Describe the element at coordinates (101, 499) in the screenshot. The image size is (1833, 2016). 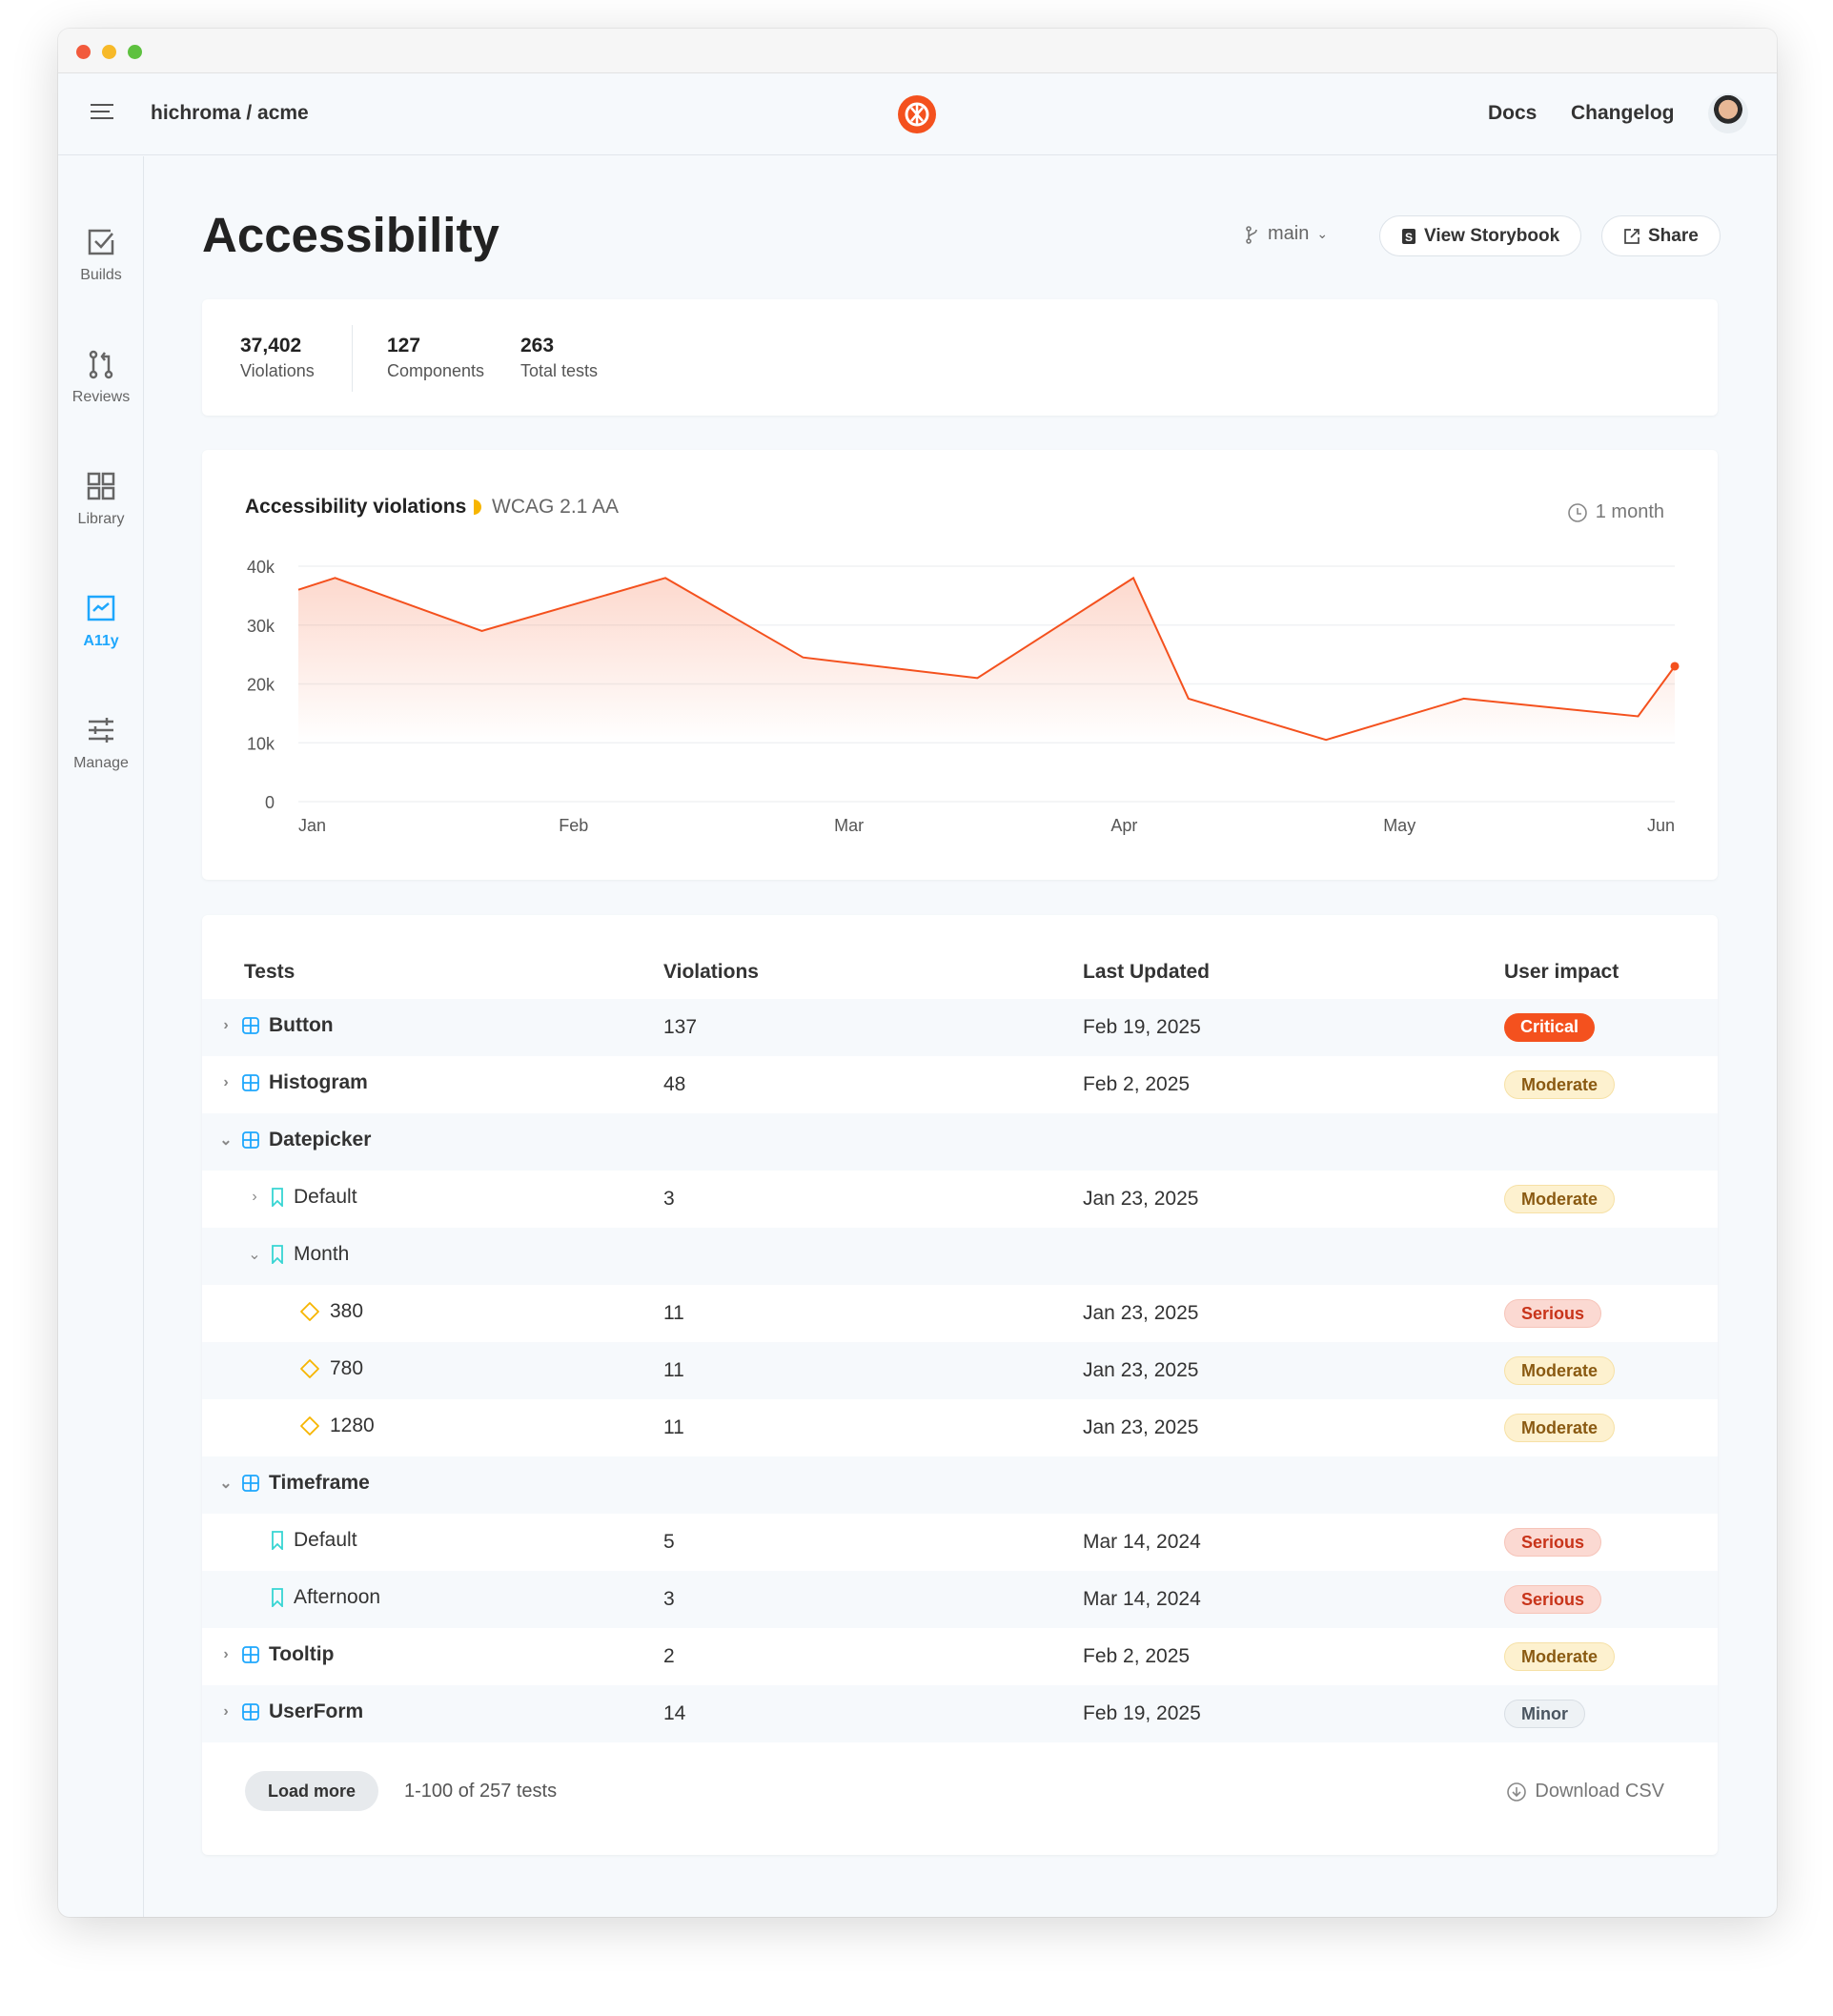
I see `sidebar-item-library: Library` at that location.